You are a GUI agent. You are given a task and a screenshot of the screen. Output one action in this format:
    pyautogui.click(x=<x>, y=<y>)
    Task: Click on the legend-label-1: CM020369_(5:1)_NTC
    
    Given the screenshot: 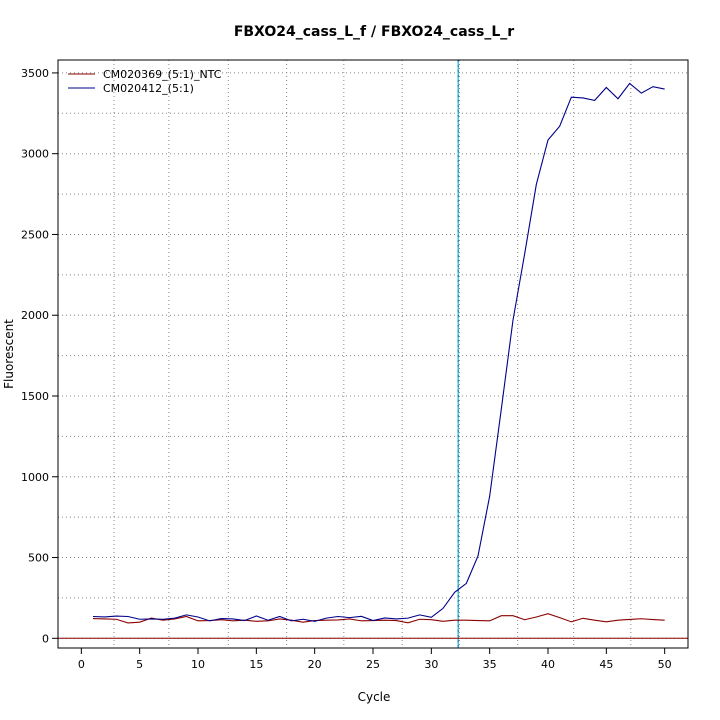 What is the action you would take?
    pyautogui.click(x=162, y=74)
    